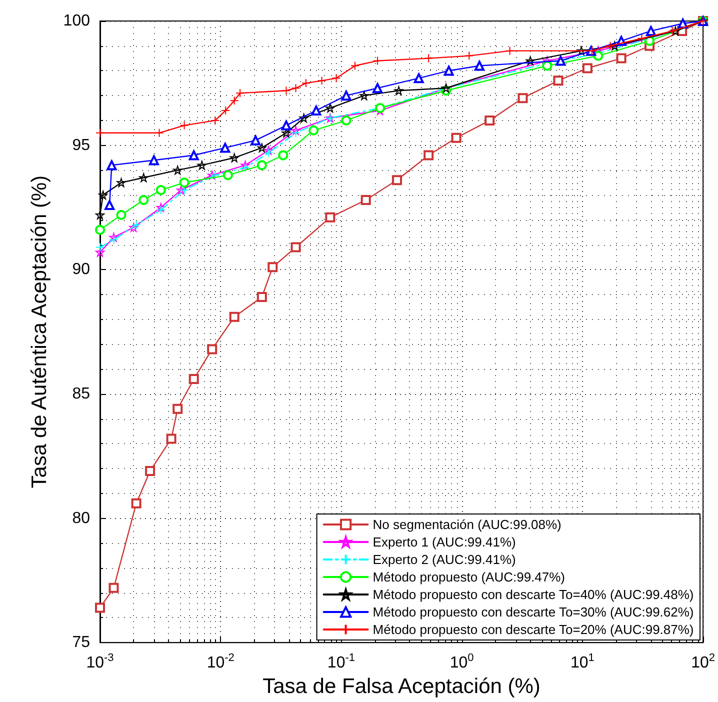  I want to click on y-tick-label: 75, so click(81, 643).